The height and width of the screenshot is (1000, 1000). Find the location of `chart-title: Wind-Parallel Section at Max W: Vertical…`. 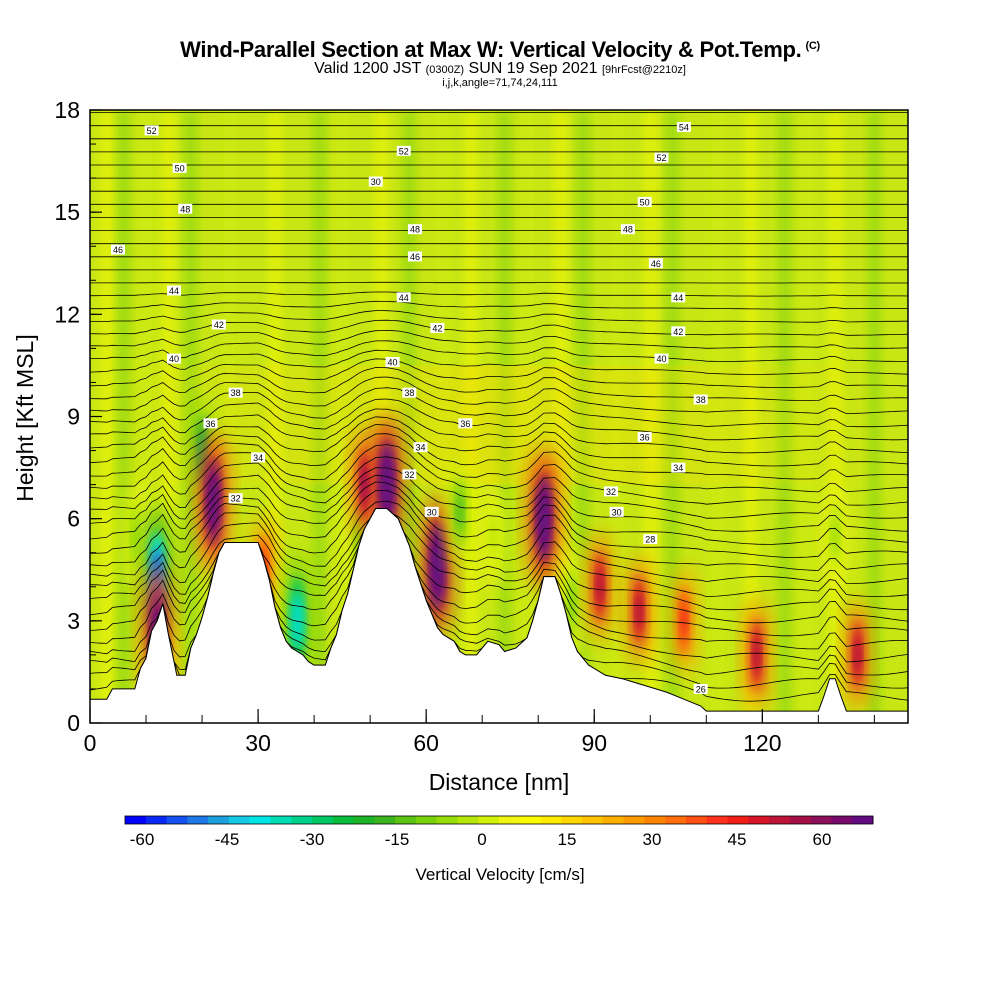

chart-title: Wind-Parallel Section at Max W: Vertical… is located at coordinates (500, 50).